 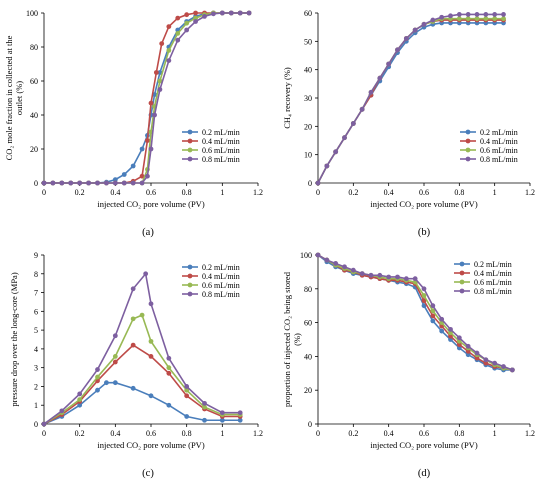 What do you see at coordinates (36, 274) in the screenshot?
I see `y-tick-label: 8` at bounding box center [36, 274].